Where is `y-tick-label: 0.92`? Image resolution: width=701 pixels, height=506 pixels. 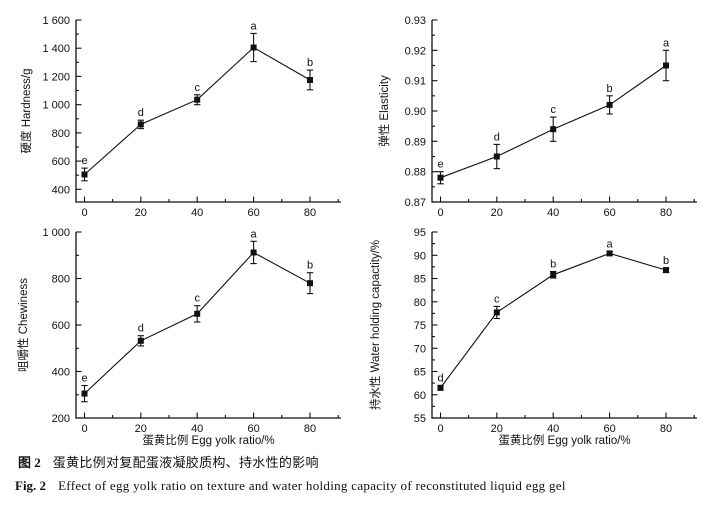
y-tick-label: 0.92 is located at coordinates (415, 51).